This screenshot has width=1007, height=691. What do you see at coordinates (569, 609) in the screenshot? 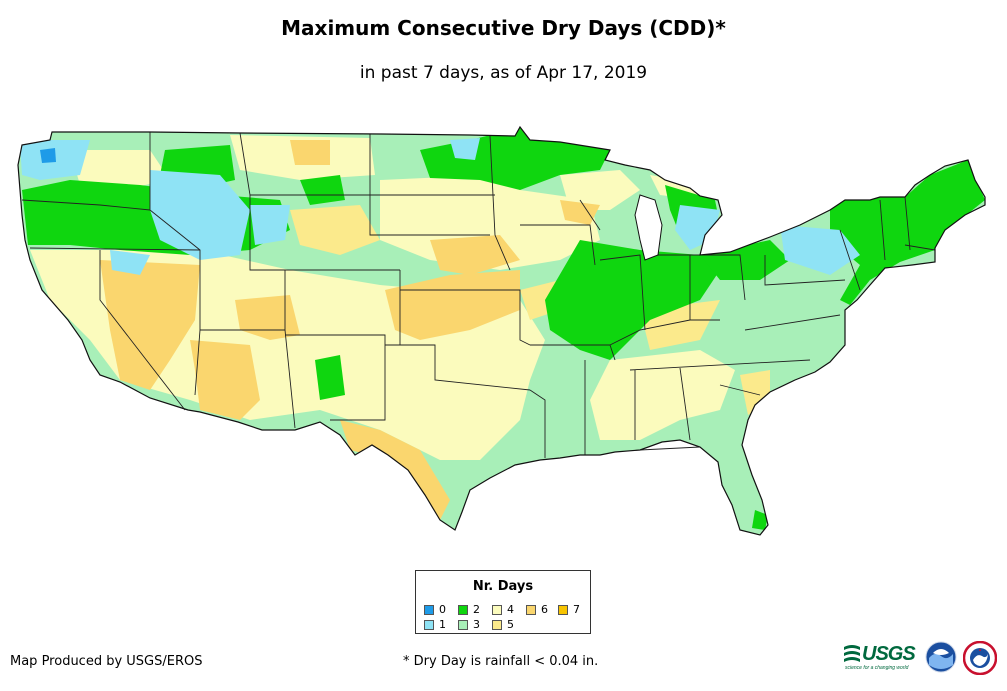
I see `legend-item-7: 7` at bounding box center [569, 609].